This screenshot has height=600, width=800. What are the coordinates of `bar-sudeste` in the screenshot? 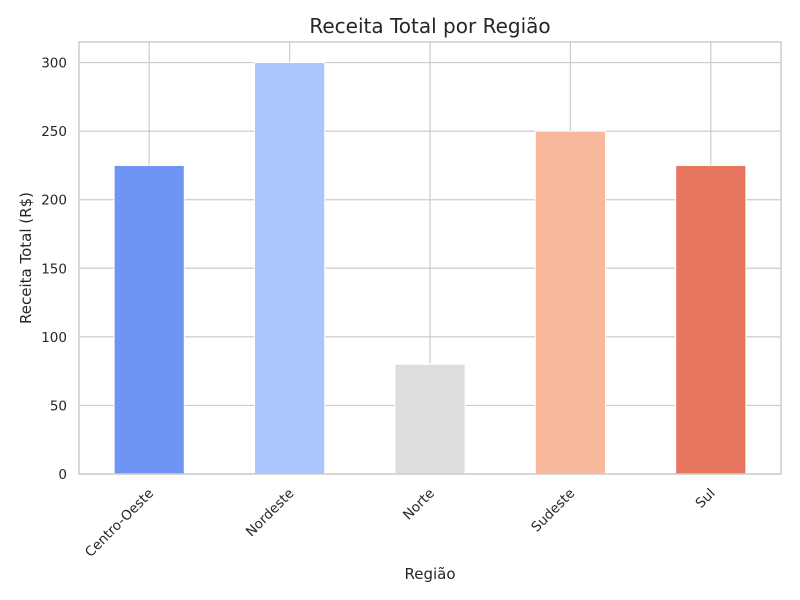 It's located at (570, 302).